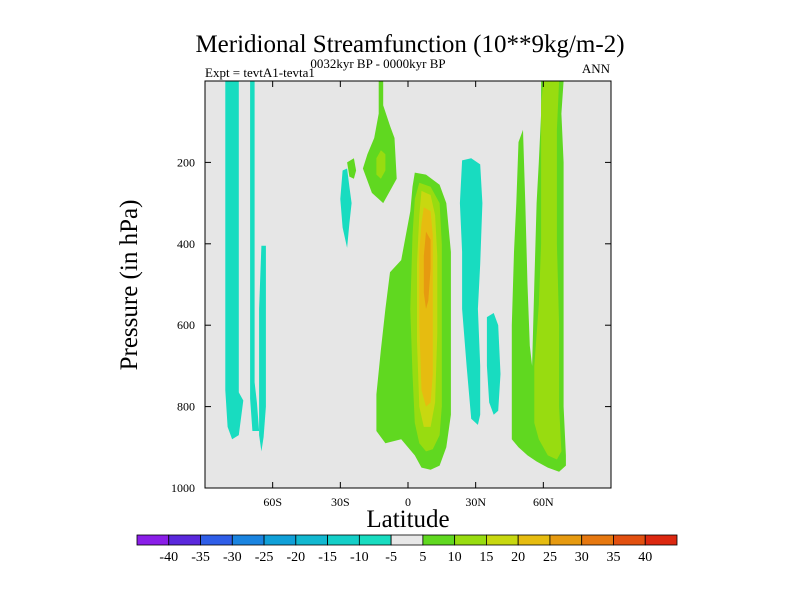 The width and height of the screenshot is (800, 600). I want to click on contour-region-neg-upper-blob, so click(346, 208).